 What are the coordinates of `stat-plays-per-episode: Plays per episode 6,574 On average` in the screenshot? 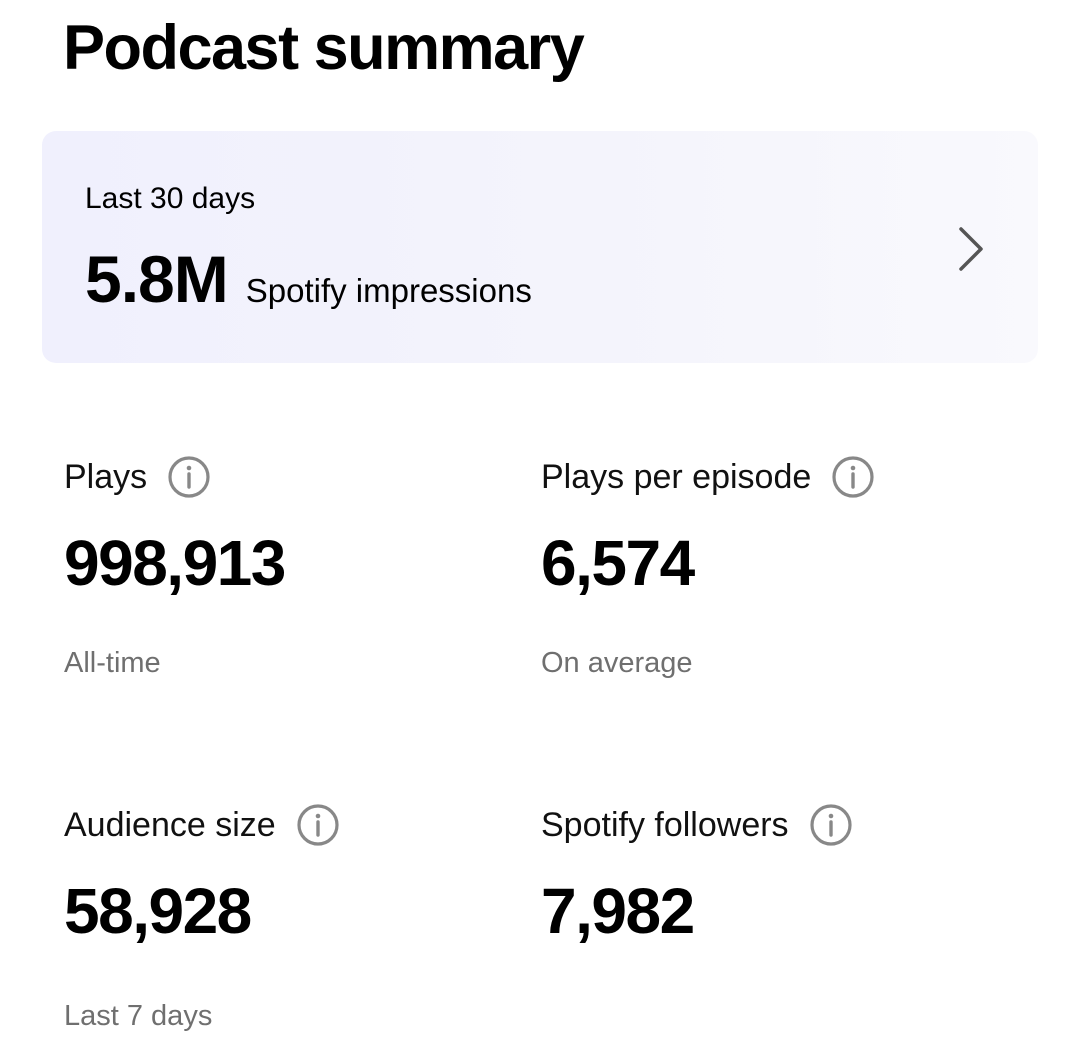 It's located at (708, 567).